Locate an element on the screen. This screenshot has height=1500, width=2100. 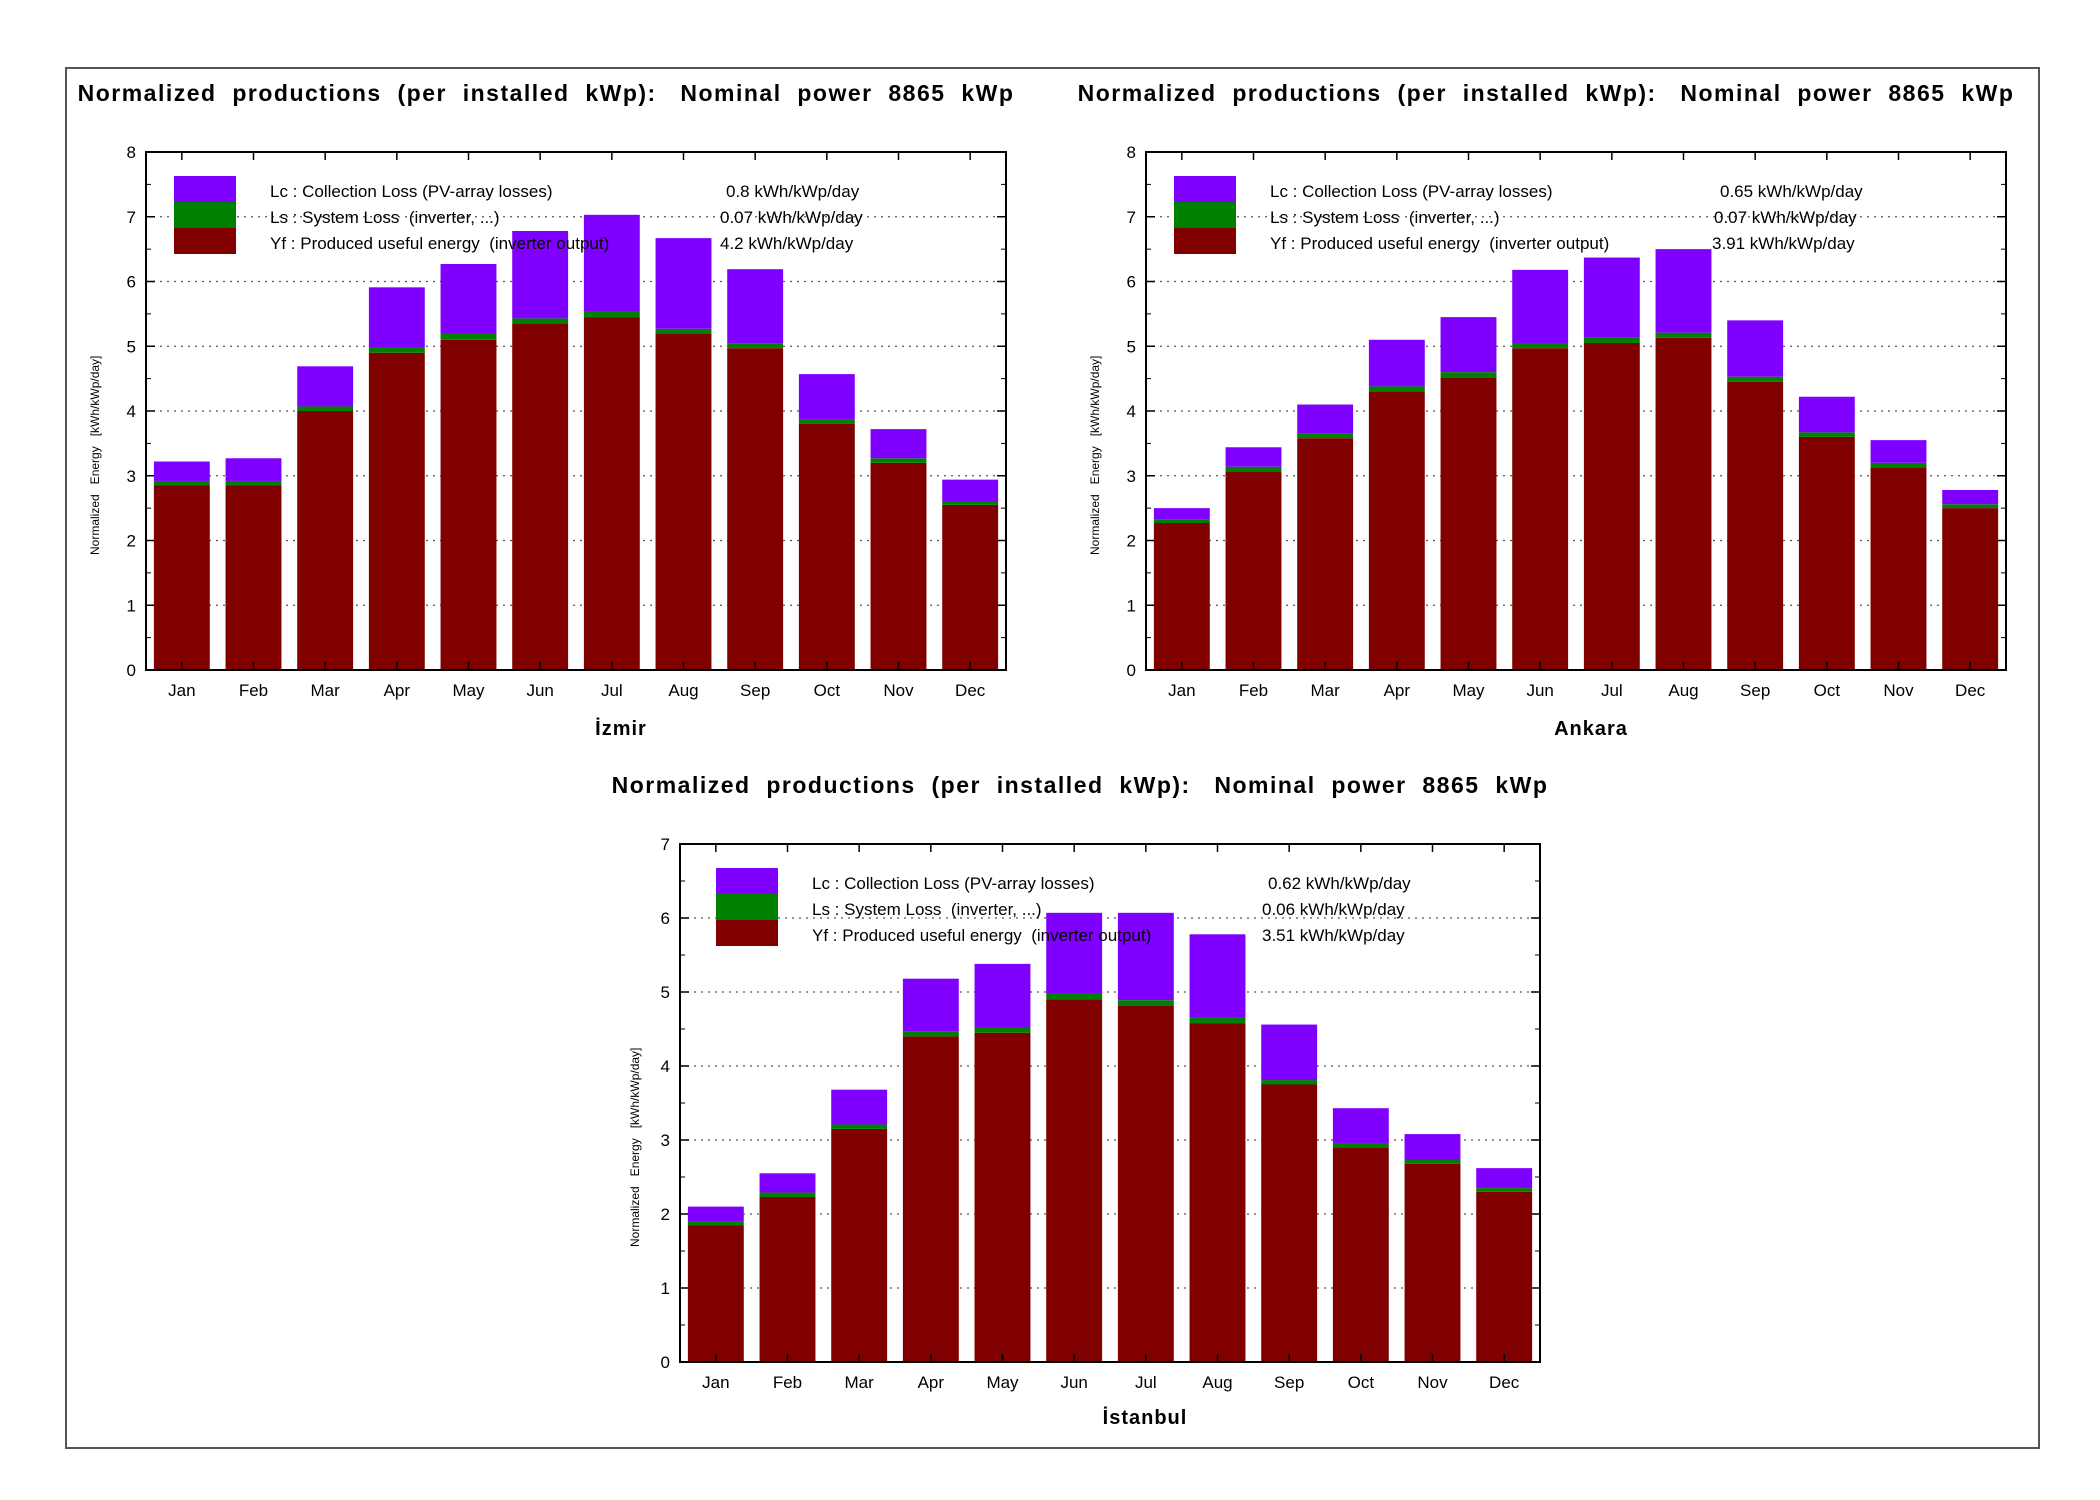
y-tick-label: 7 is located at coordinates (131, 217).